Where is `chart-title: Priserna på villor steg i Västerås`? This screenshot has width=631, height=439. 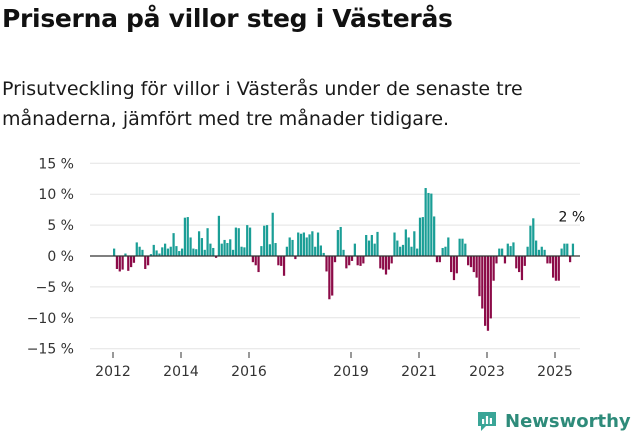
chart-title: Priserna på villor steg i Västerås is located at coordinates (227, 18).